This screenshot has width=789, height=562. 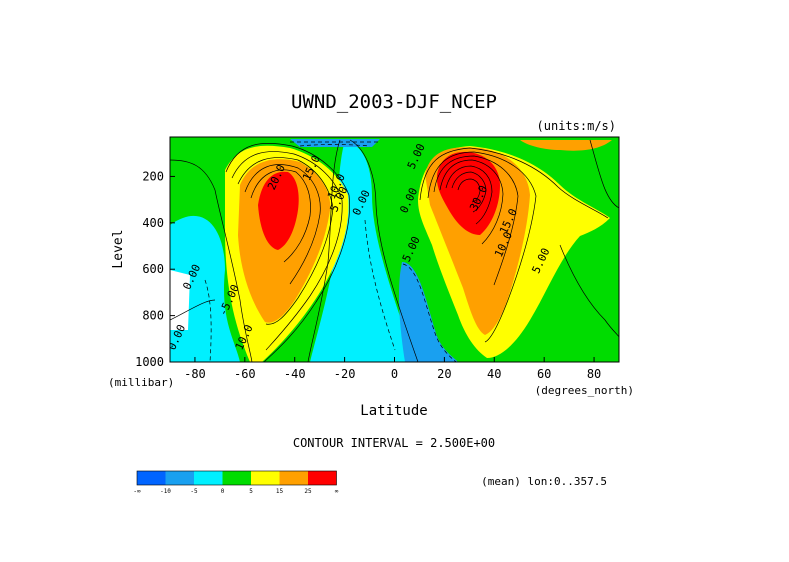 What do you see at coordinates (165, 491) in the screenshot?
I see `color-bar-label: -10` at bounding box center [165, 491].